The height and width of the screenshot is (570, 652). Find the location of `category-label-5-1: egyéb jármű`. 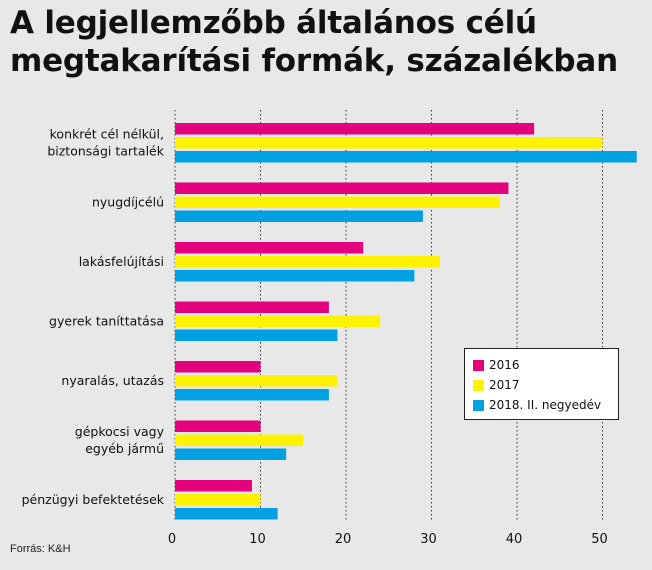

category-label-5-1: egyéb jármű is located at coordinates (124, 448).